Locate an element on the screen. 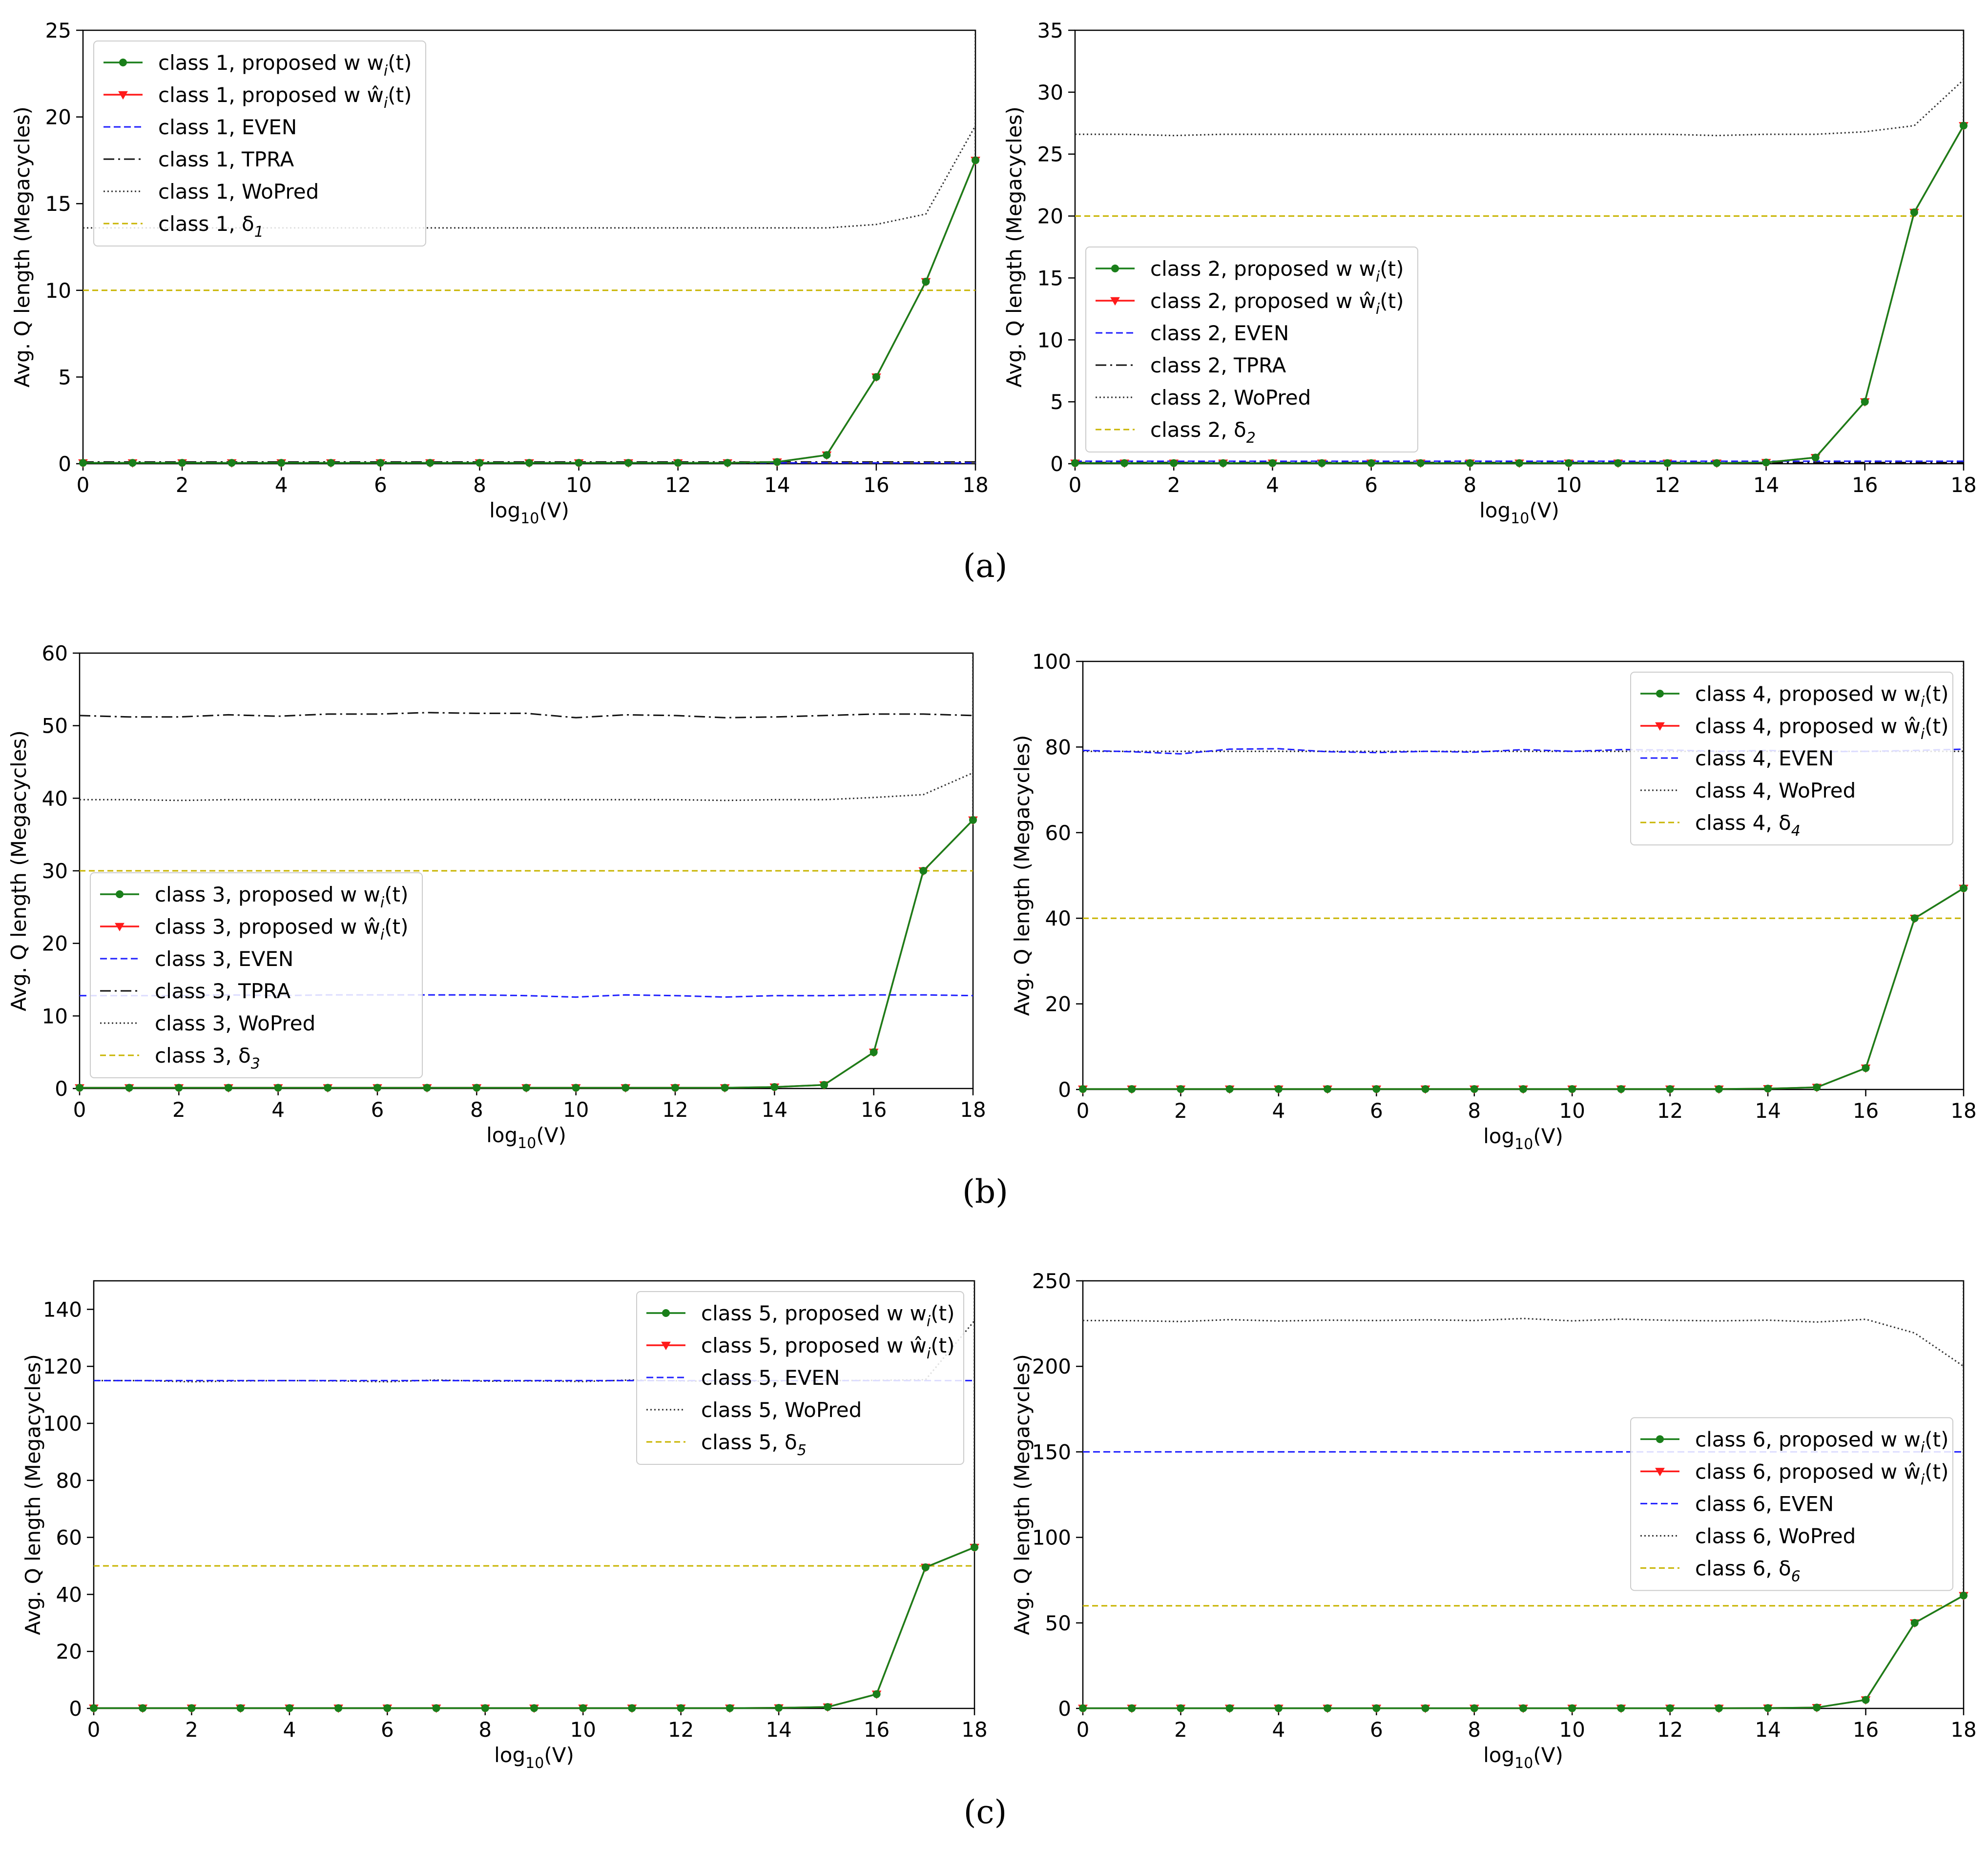  legend-frame is located at coordinates (1251, 349).